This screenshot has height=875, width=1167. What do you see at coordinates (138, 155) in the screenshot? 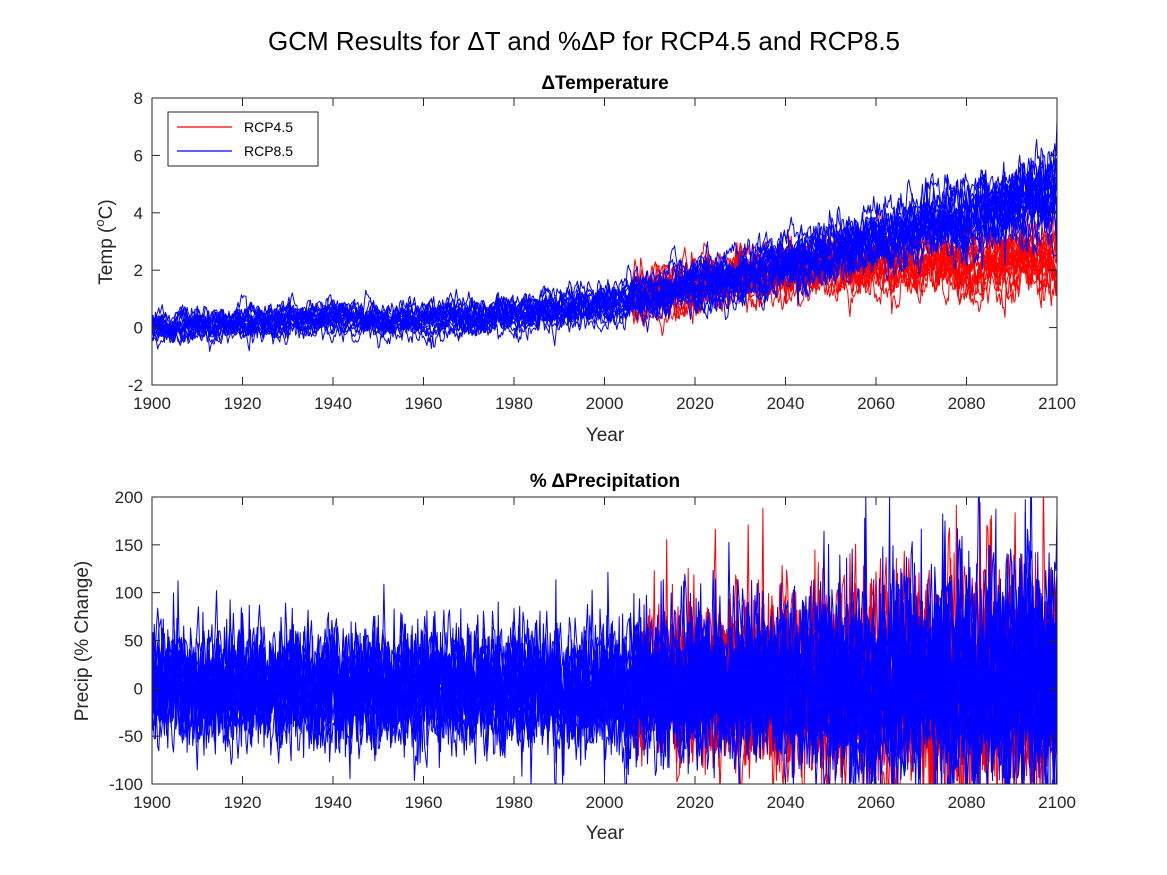
I see `temperature-y-tick-label: 6` at bounding box center [138, 155].